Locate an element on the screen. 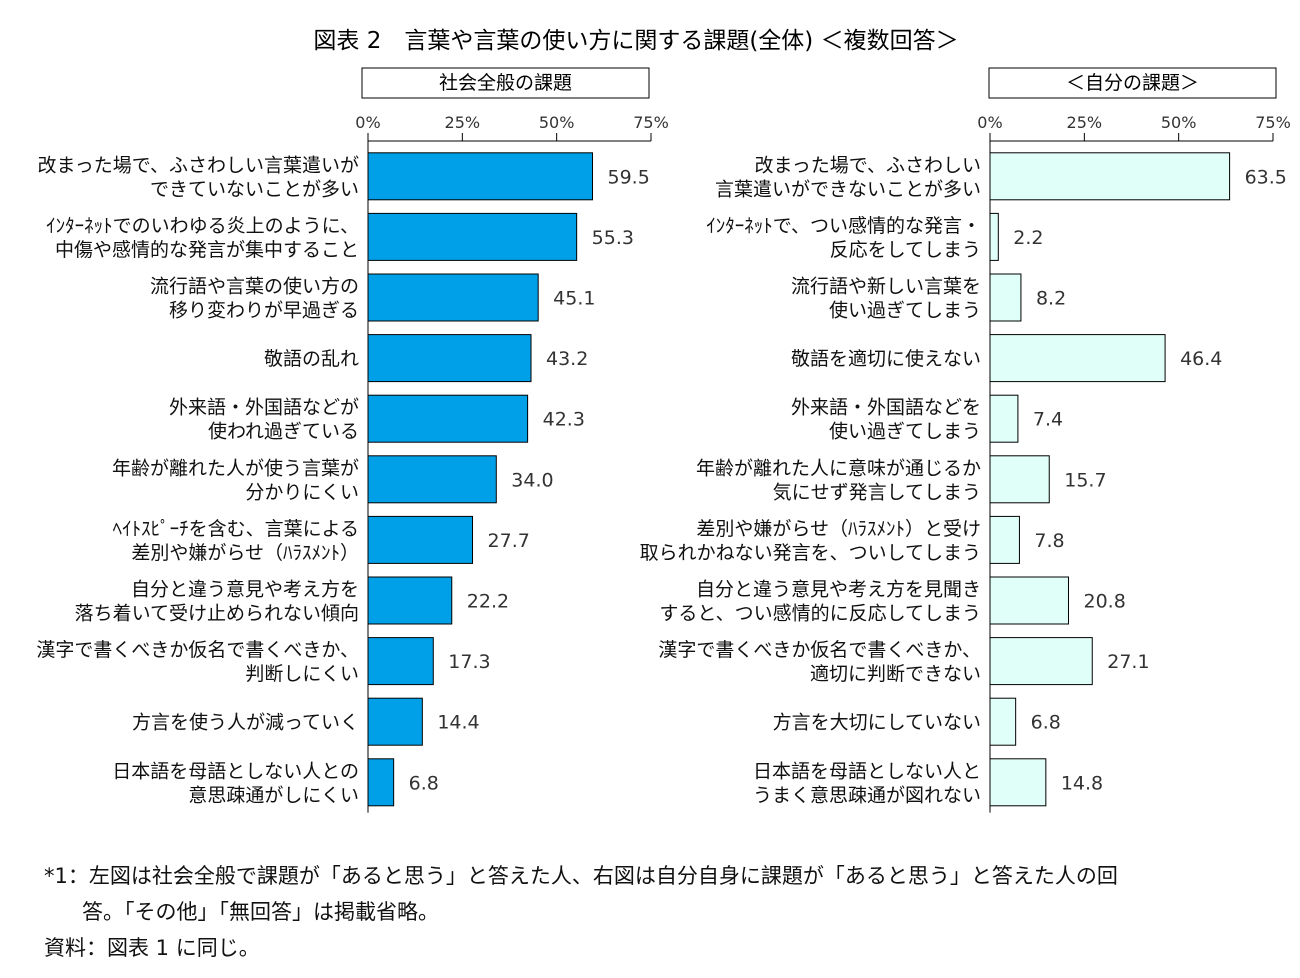 The image size is (1300, 978). category-label: ｲﾝﾀｰﾈｯﾄでのいわゆる炎上のように、中傷や感情的な発言が集中すること is located at coordinates (202, 238).